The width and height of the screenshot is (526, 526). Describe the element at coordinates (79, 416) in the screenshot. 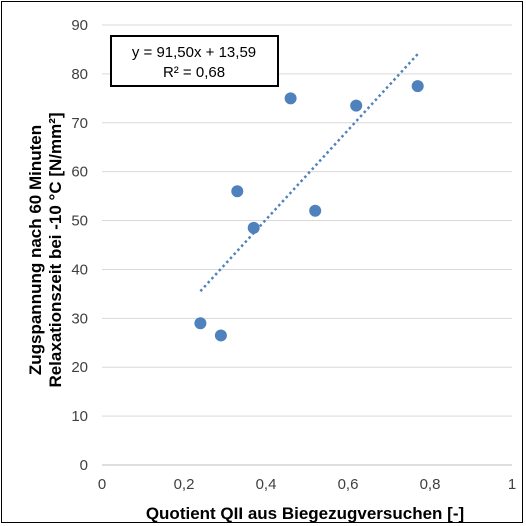

I see `y-tick-label: 10` at that location.